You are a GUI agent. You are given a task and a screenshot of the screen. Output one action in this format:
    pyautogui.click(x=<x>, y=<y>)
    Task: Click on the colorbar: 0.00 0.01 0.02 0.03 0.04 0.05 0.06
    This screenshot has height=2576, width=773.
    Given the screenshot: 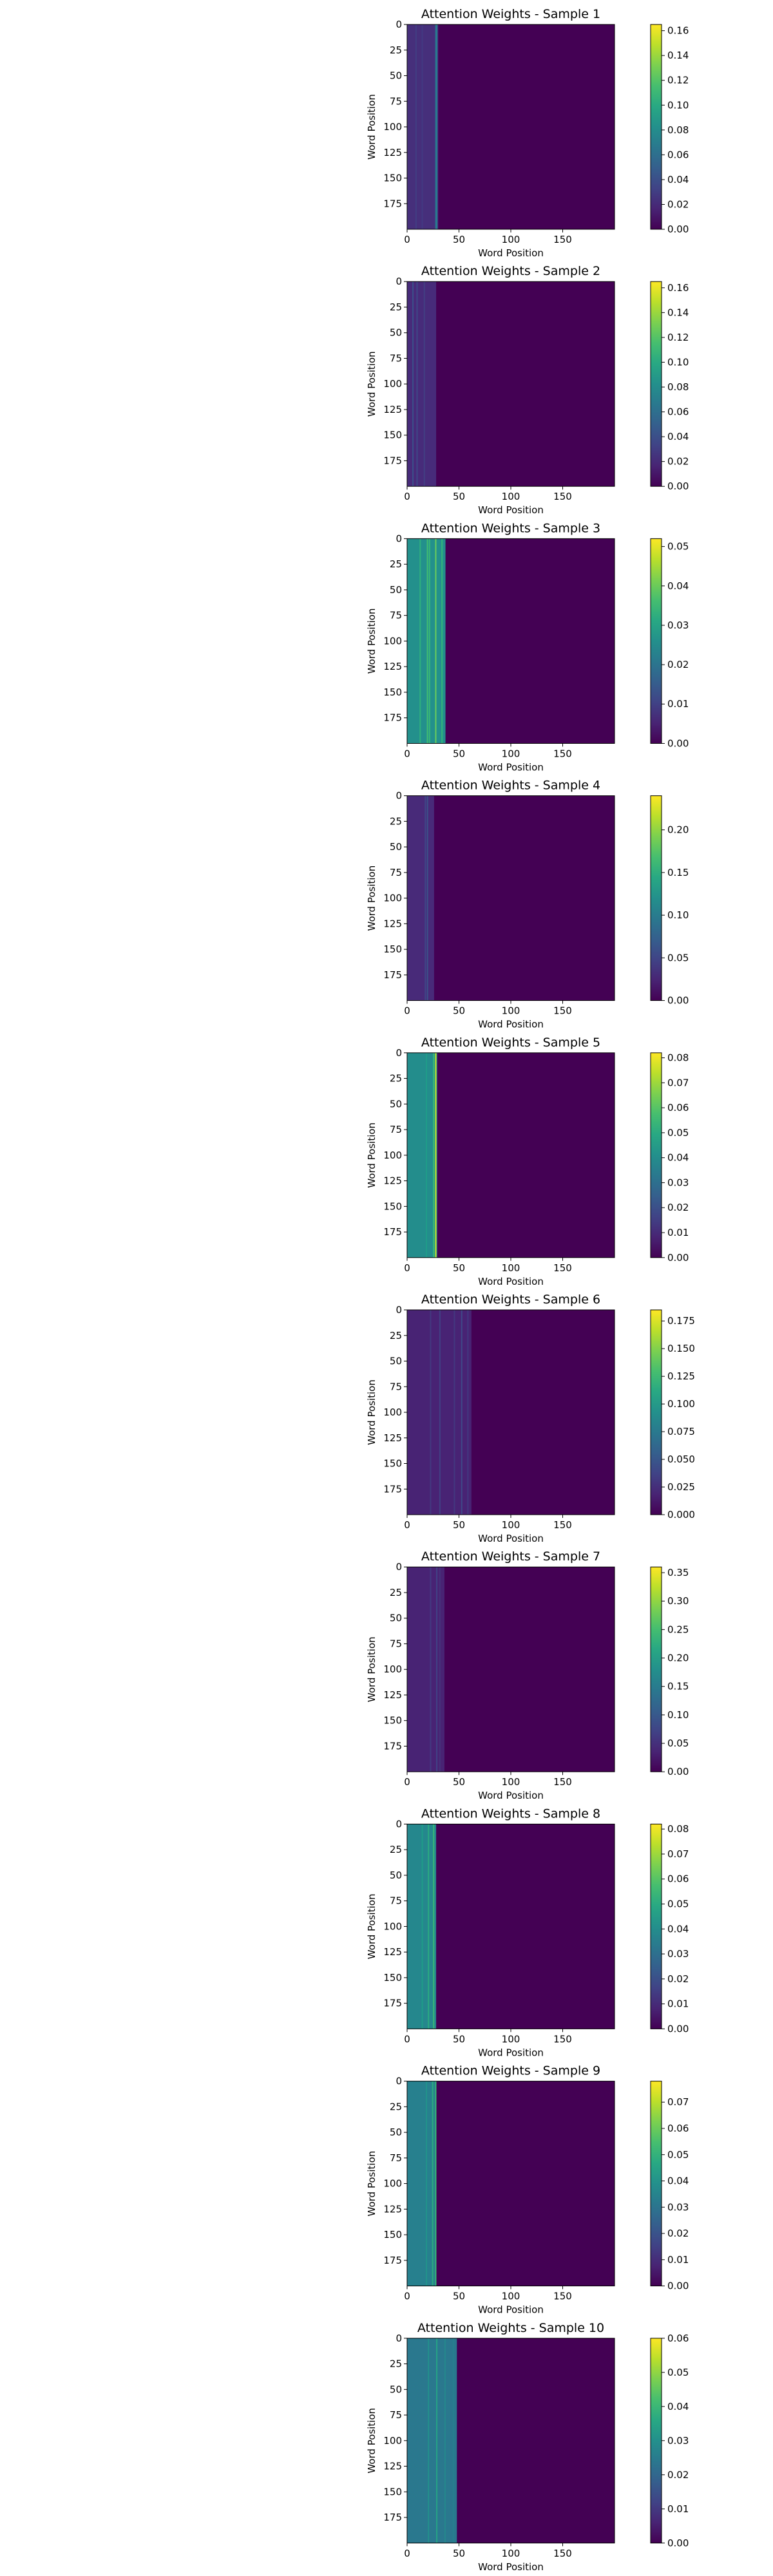 What is the action you would take?
    pyautogui.click(x=669, y=2441)
    